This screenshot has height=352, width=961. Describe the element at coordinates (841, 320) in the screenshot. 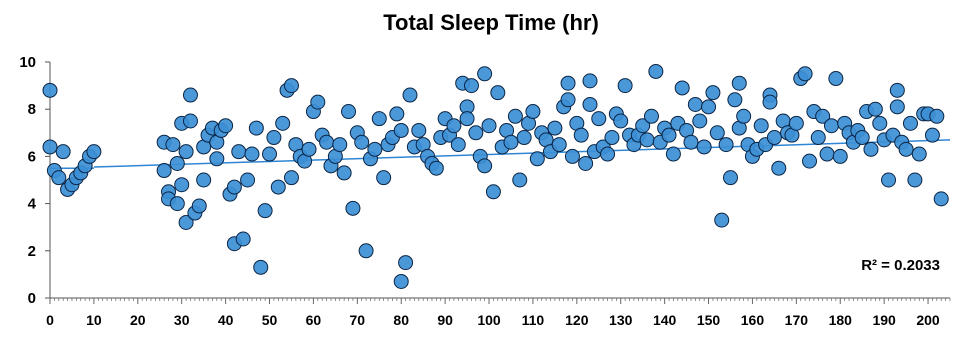

I see `x-tick-label: 180` at that location.